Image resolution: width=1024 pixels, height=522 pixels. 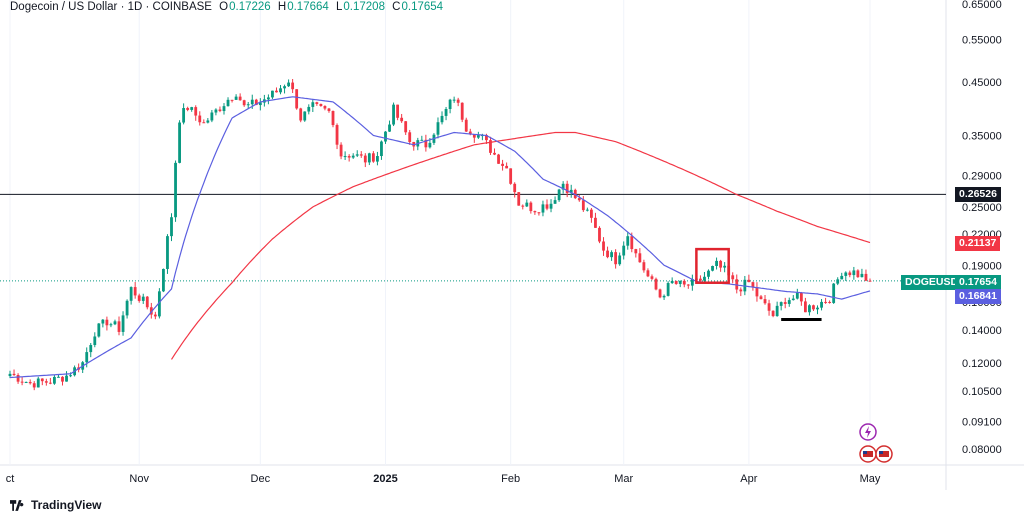 What do you see at coordinates (385, 479) in the screenshot?
I see `x-tick-label: 2025` at bounding box center [385, 479].